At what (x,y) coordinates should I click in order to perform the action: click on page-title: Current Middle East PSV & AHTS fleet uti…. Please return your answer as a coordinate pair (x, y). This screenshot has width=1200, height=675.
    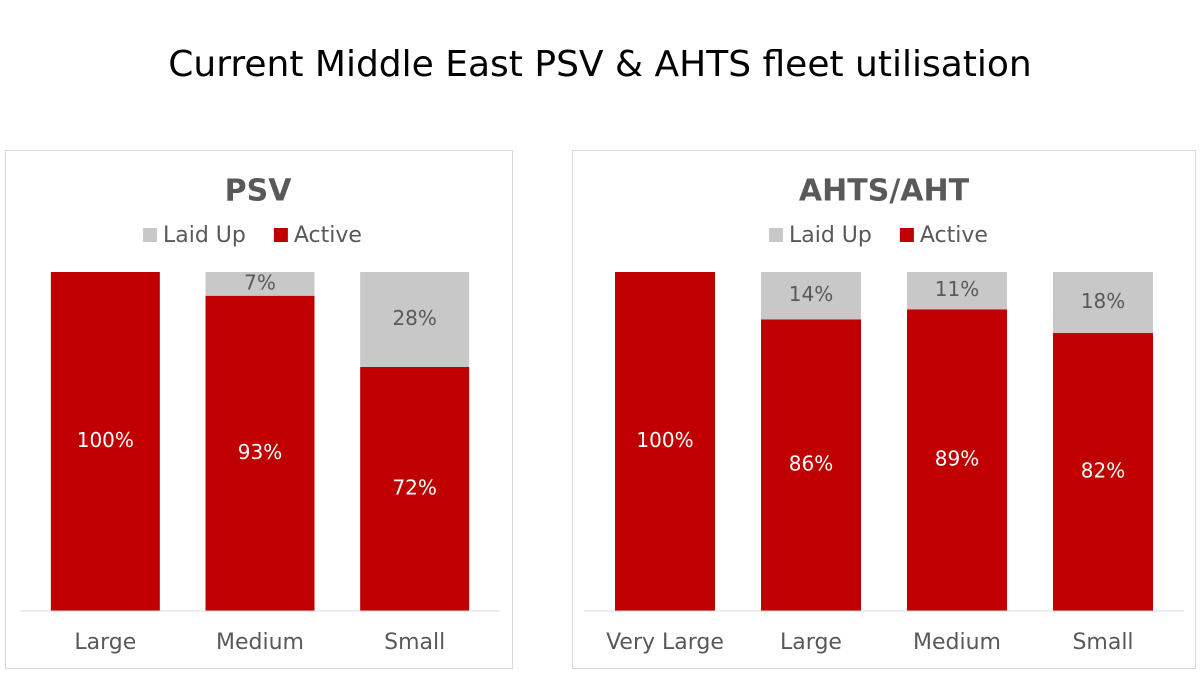
    Looking at the image, I should click on (600, 64).